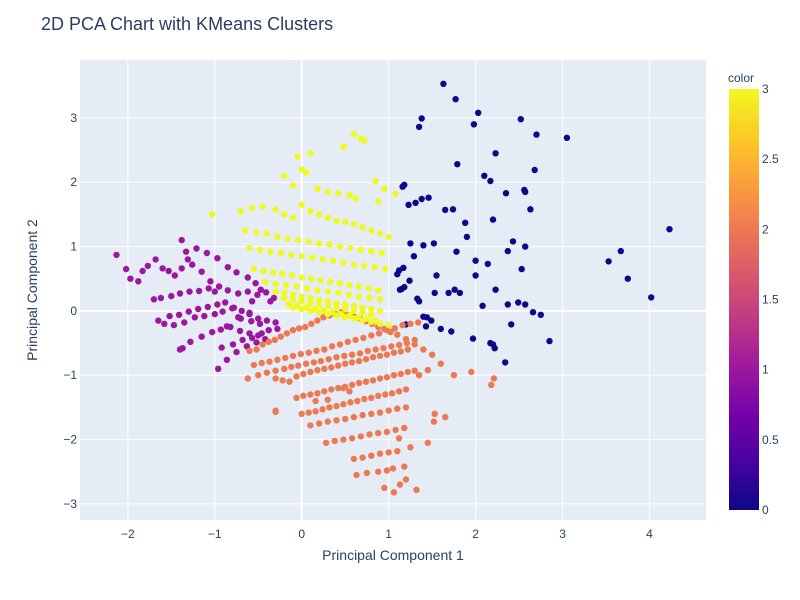 The width and height of the screenshot is (800, 600). I want to click on y-tick-label: −2, so click(70, 440).